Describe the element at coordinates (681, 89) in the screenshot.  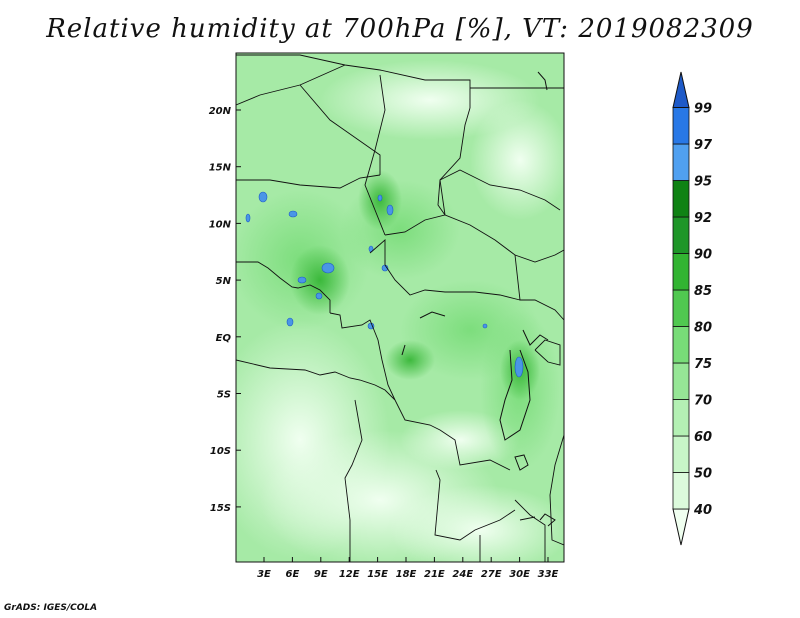
I see `colorbar-upper-arrow` at that location.